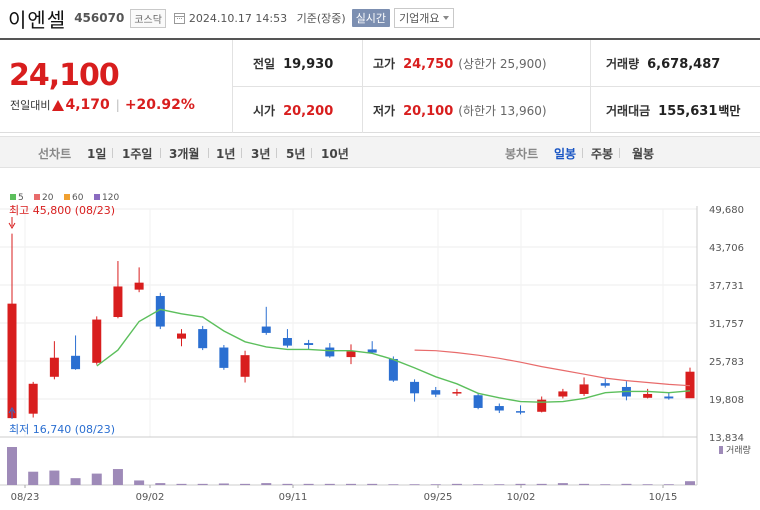  I want to click on tab-period-1d: 1일, so click(97, 154).